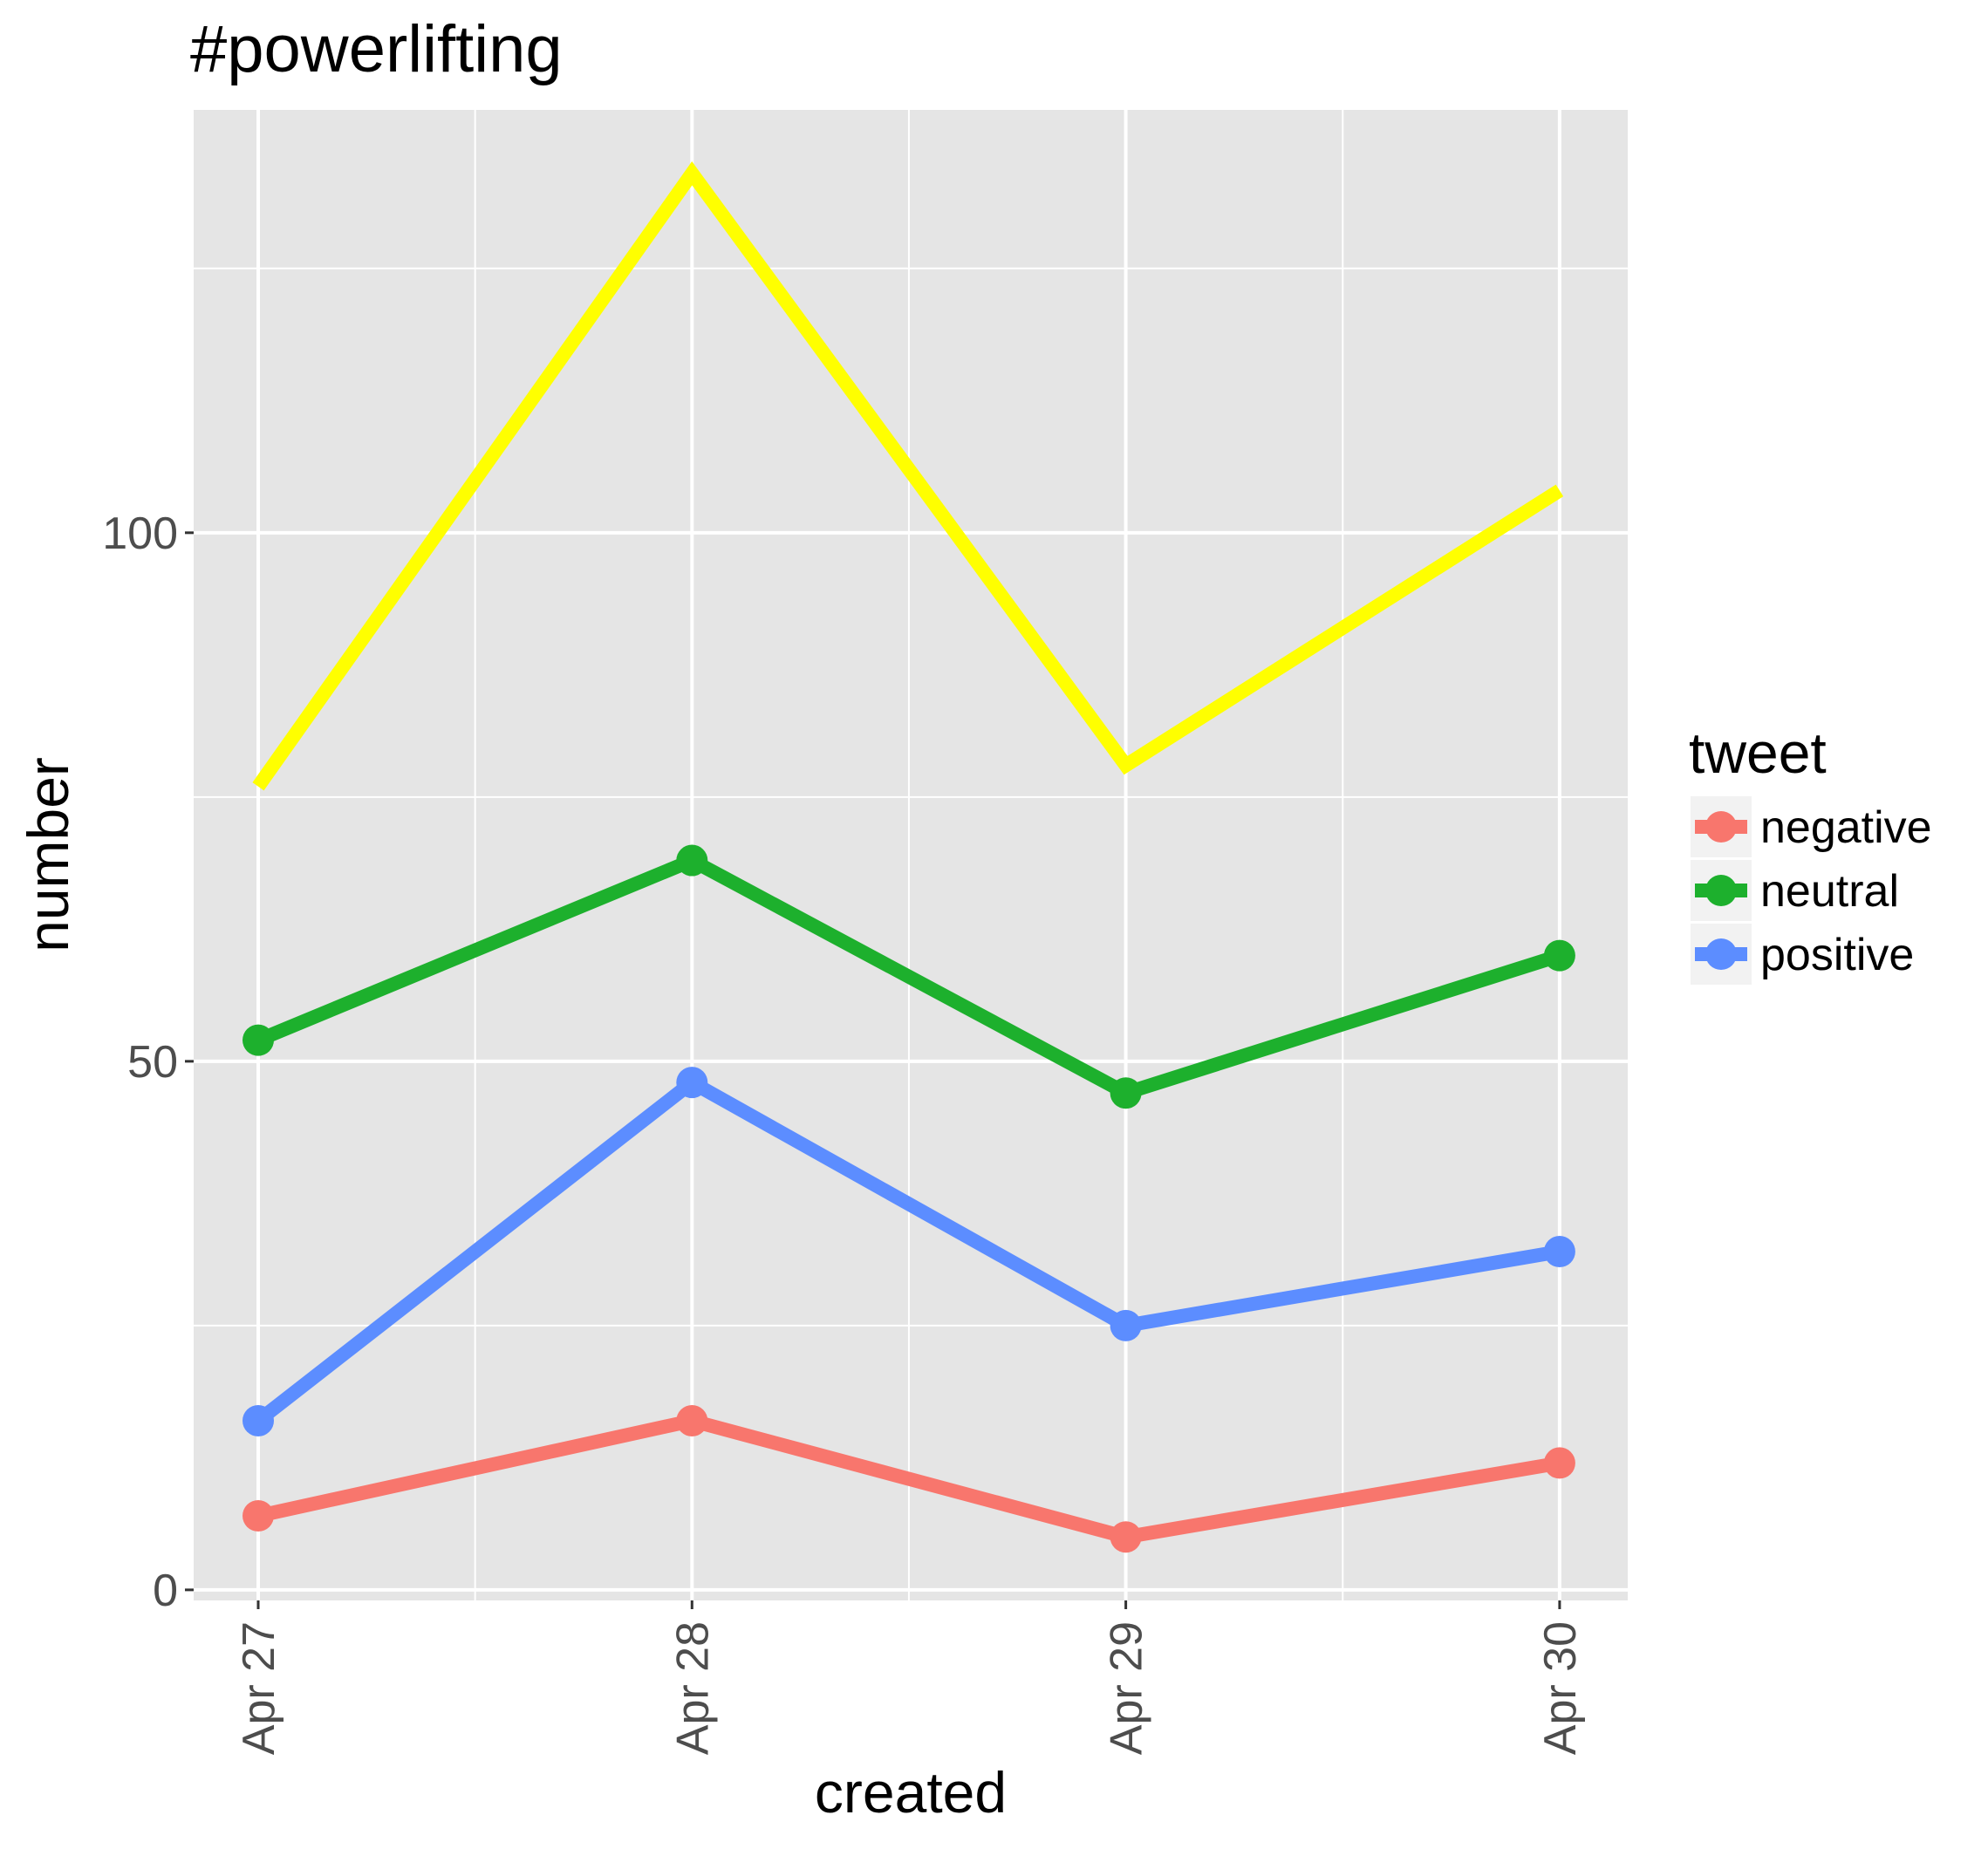 This screenshot has width=1988, height=1849. What do you see at coordinates (910, 1677) in the screenshot?
I see `x-axis: Apr 27 Apr 28 Apr 29 Apr 30` at bounding box center [910, 1677].